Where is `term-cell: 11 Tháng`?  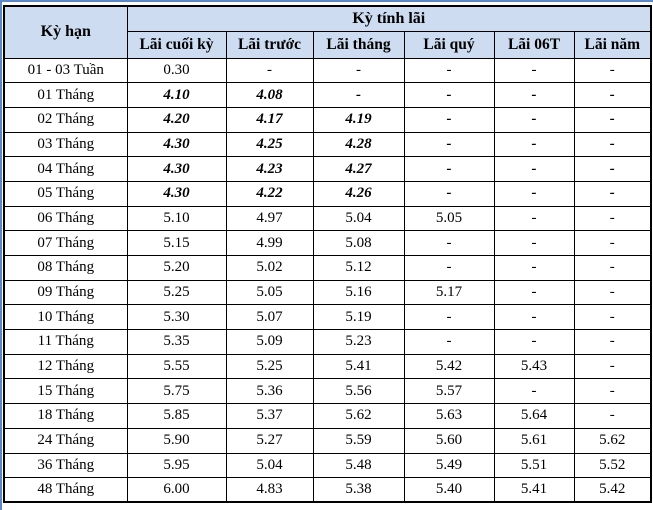
term-cell: 11 Tháng is located at coordinates (65, 342).